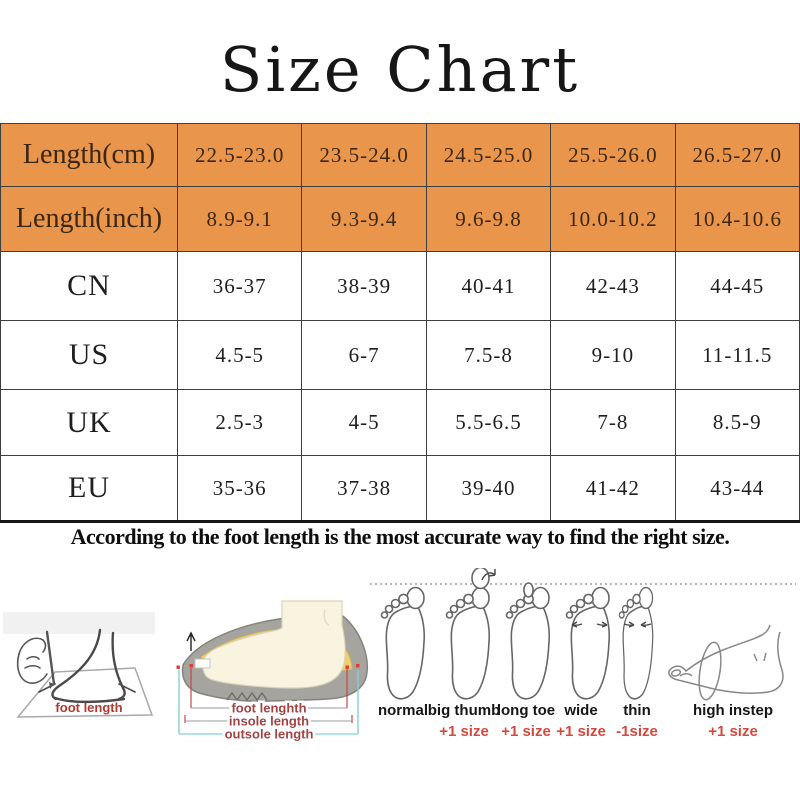  I want to click on size-value-cell: 2.5-3, so click(239, 422).